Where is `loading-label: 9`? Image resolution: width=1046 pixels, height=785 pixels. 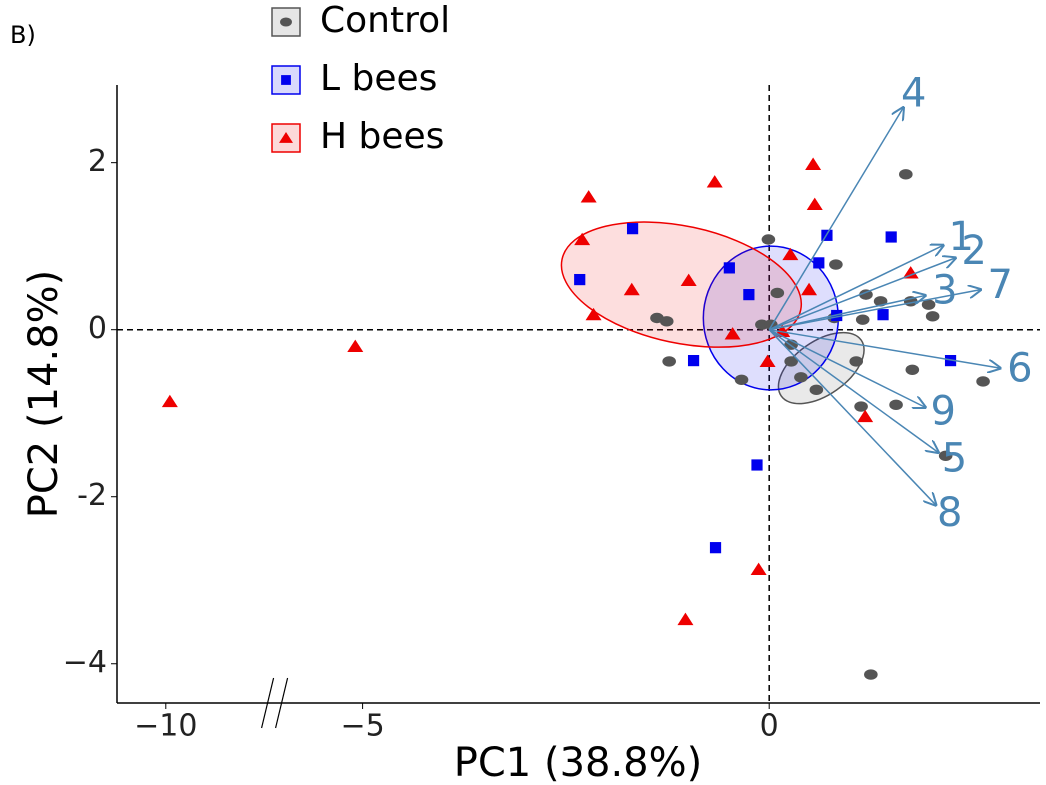 loading-label: 9 is located at coordinates (943, 412).